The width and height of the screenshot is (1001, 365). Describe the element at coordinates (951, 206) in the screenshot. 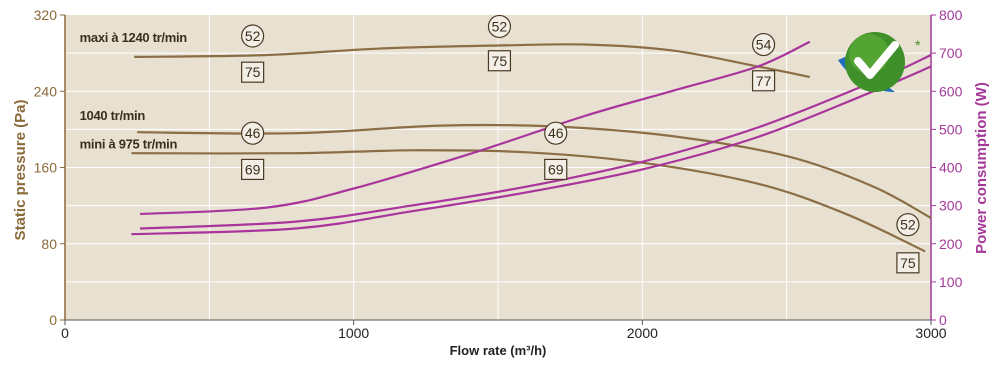

I see `y-right-tick-label: 300` at that location.